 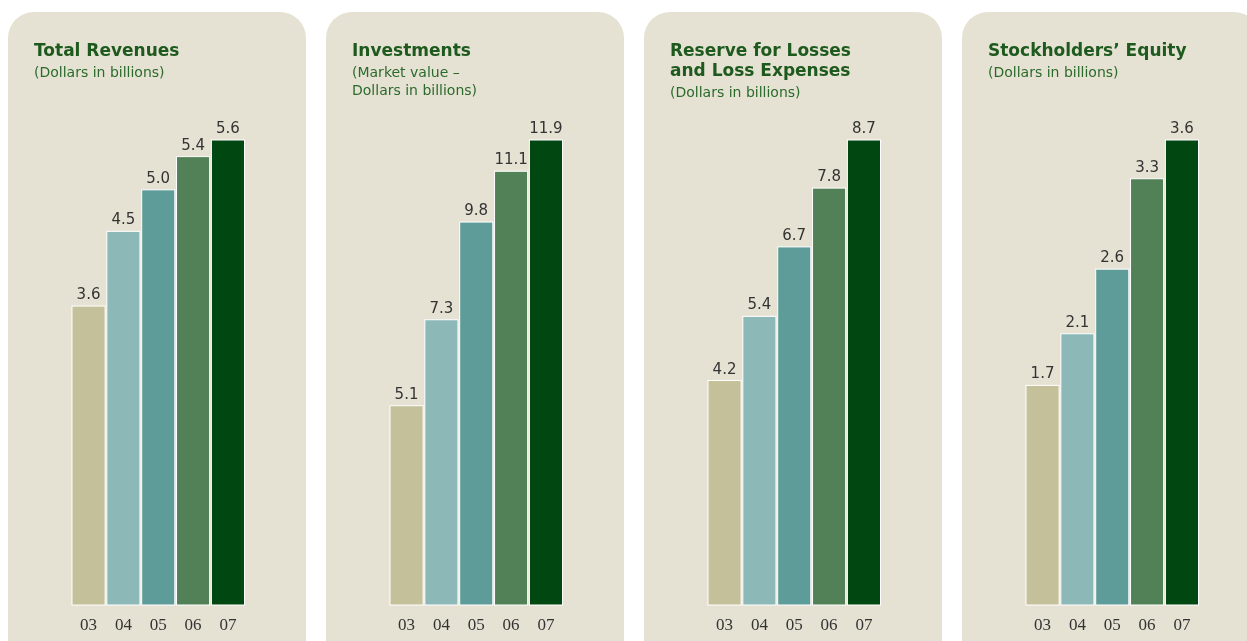 I want to click on chart-title: Reserve for Losses and Loss Expenses, so click(x=760, y=60).